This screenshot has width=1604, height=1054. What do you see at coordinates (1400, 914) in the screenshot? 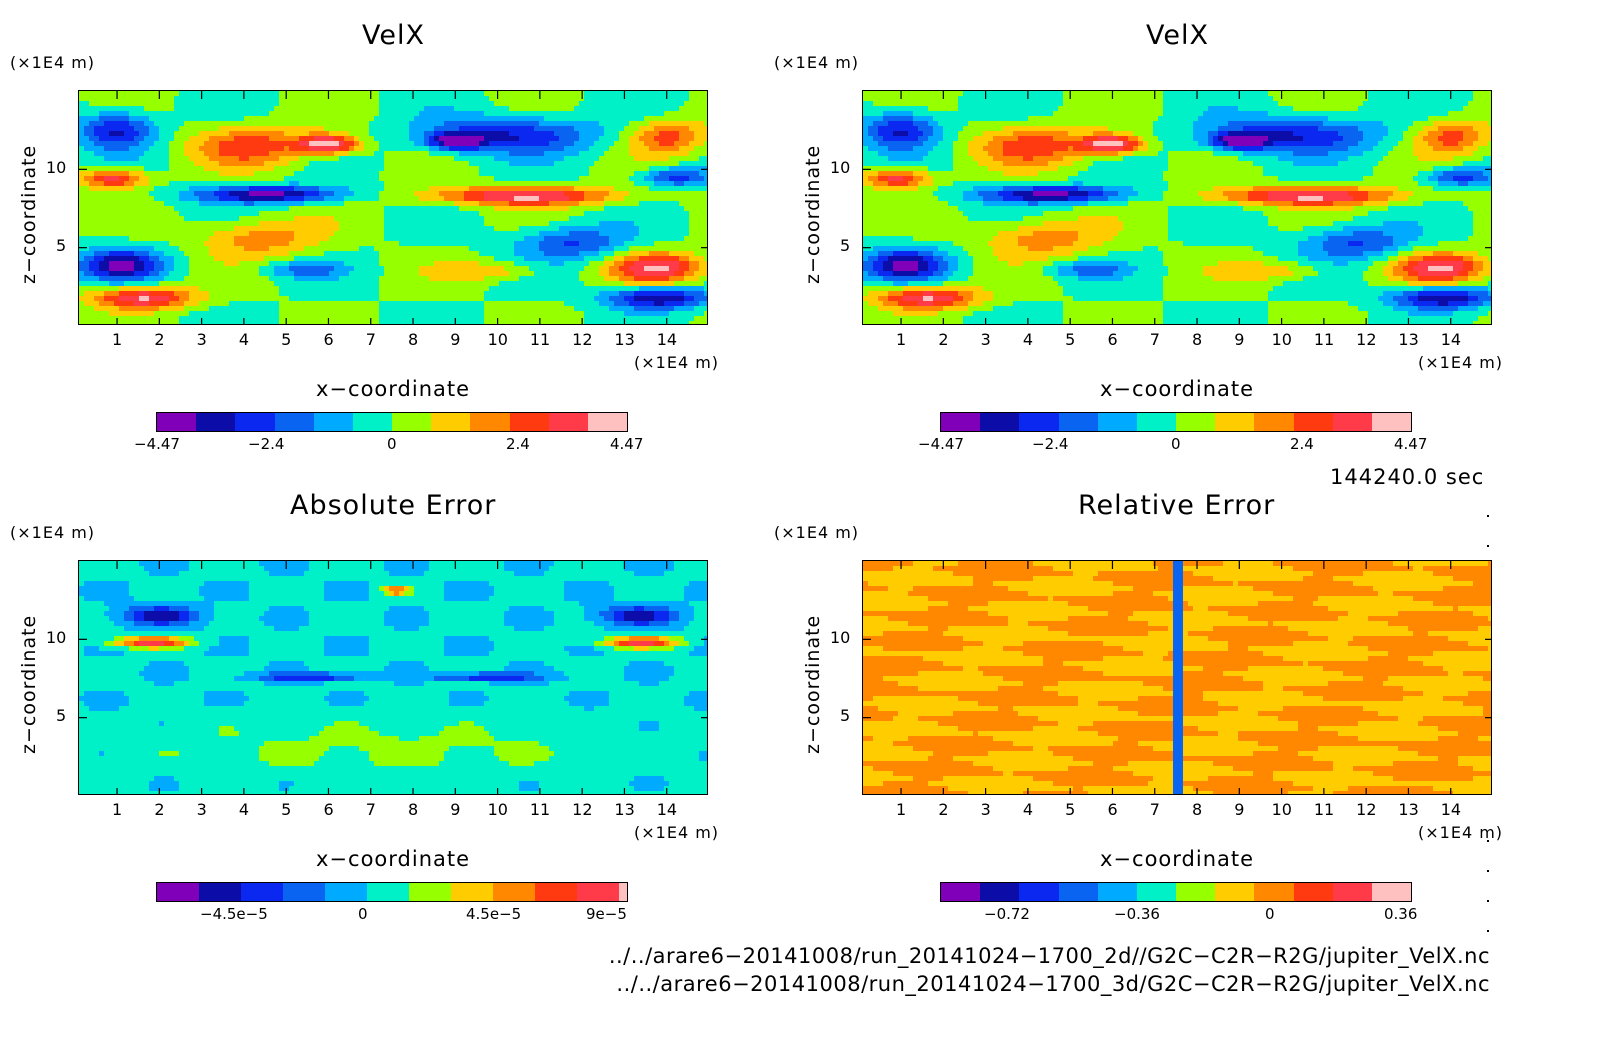
I see `colorbar-label-3: 0.36` at bounding box center [1400, 914].